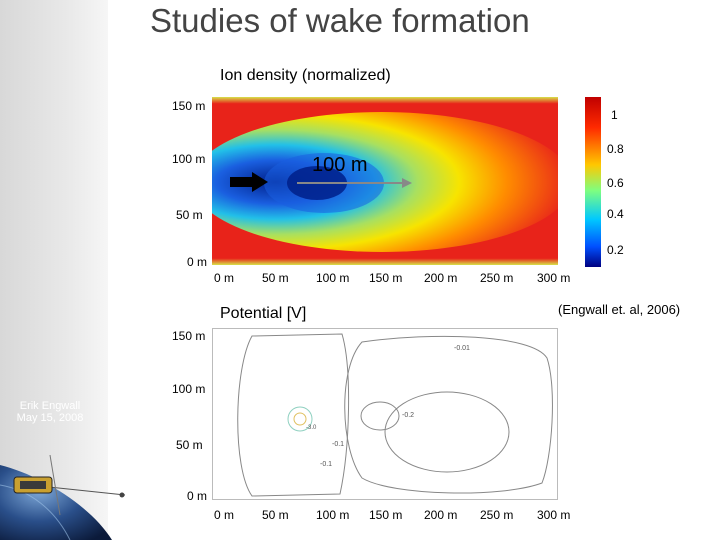 This screenshot has width=720, height=540. I want to click on density-x-tick: 200 m, so click(441, 278).